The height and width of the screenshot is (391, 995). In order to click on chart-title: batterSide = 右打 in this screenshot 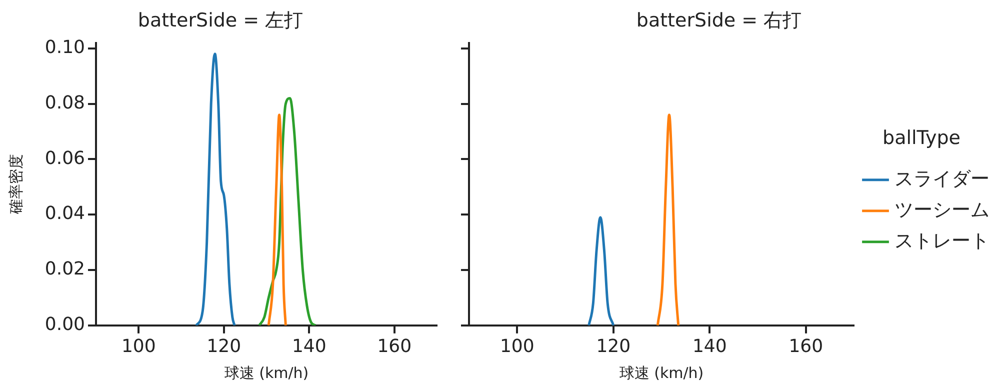, I will do `click(719, 20)`.